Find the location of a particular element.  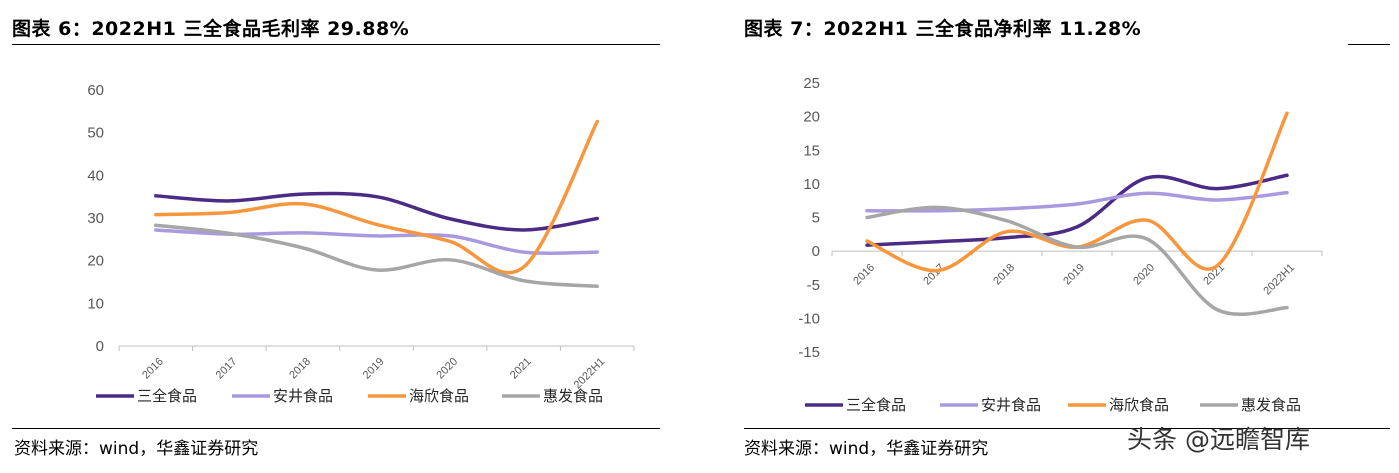

source-rule-right is located at coordinates (1067, 428).